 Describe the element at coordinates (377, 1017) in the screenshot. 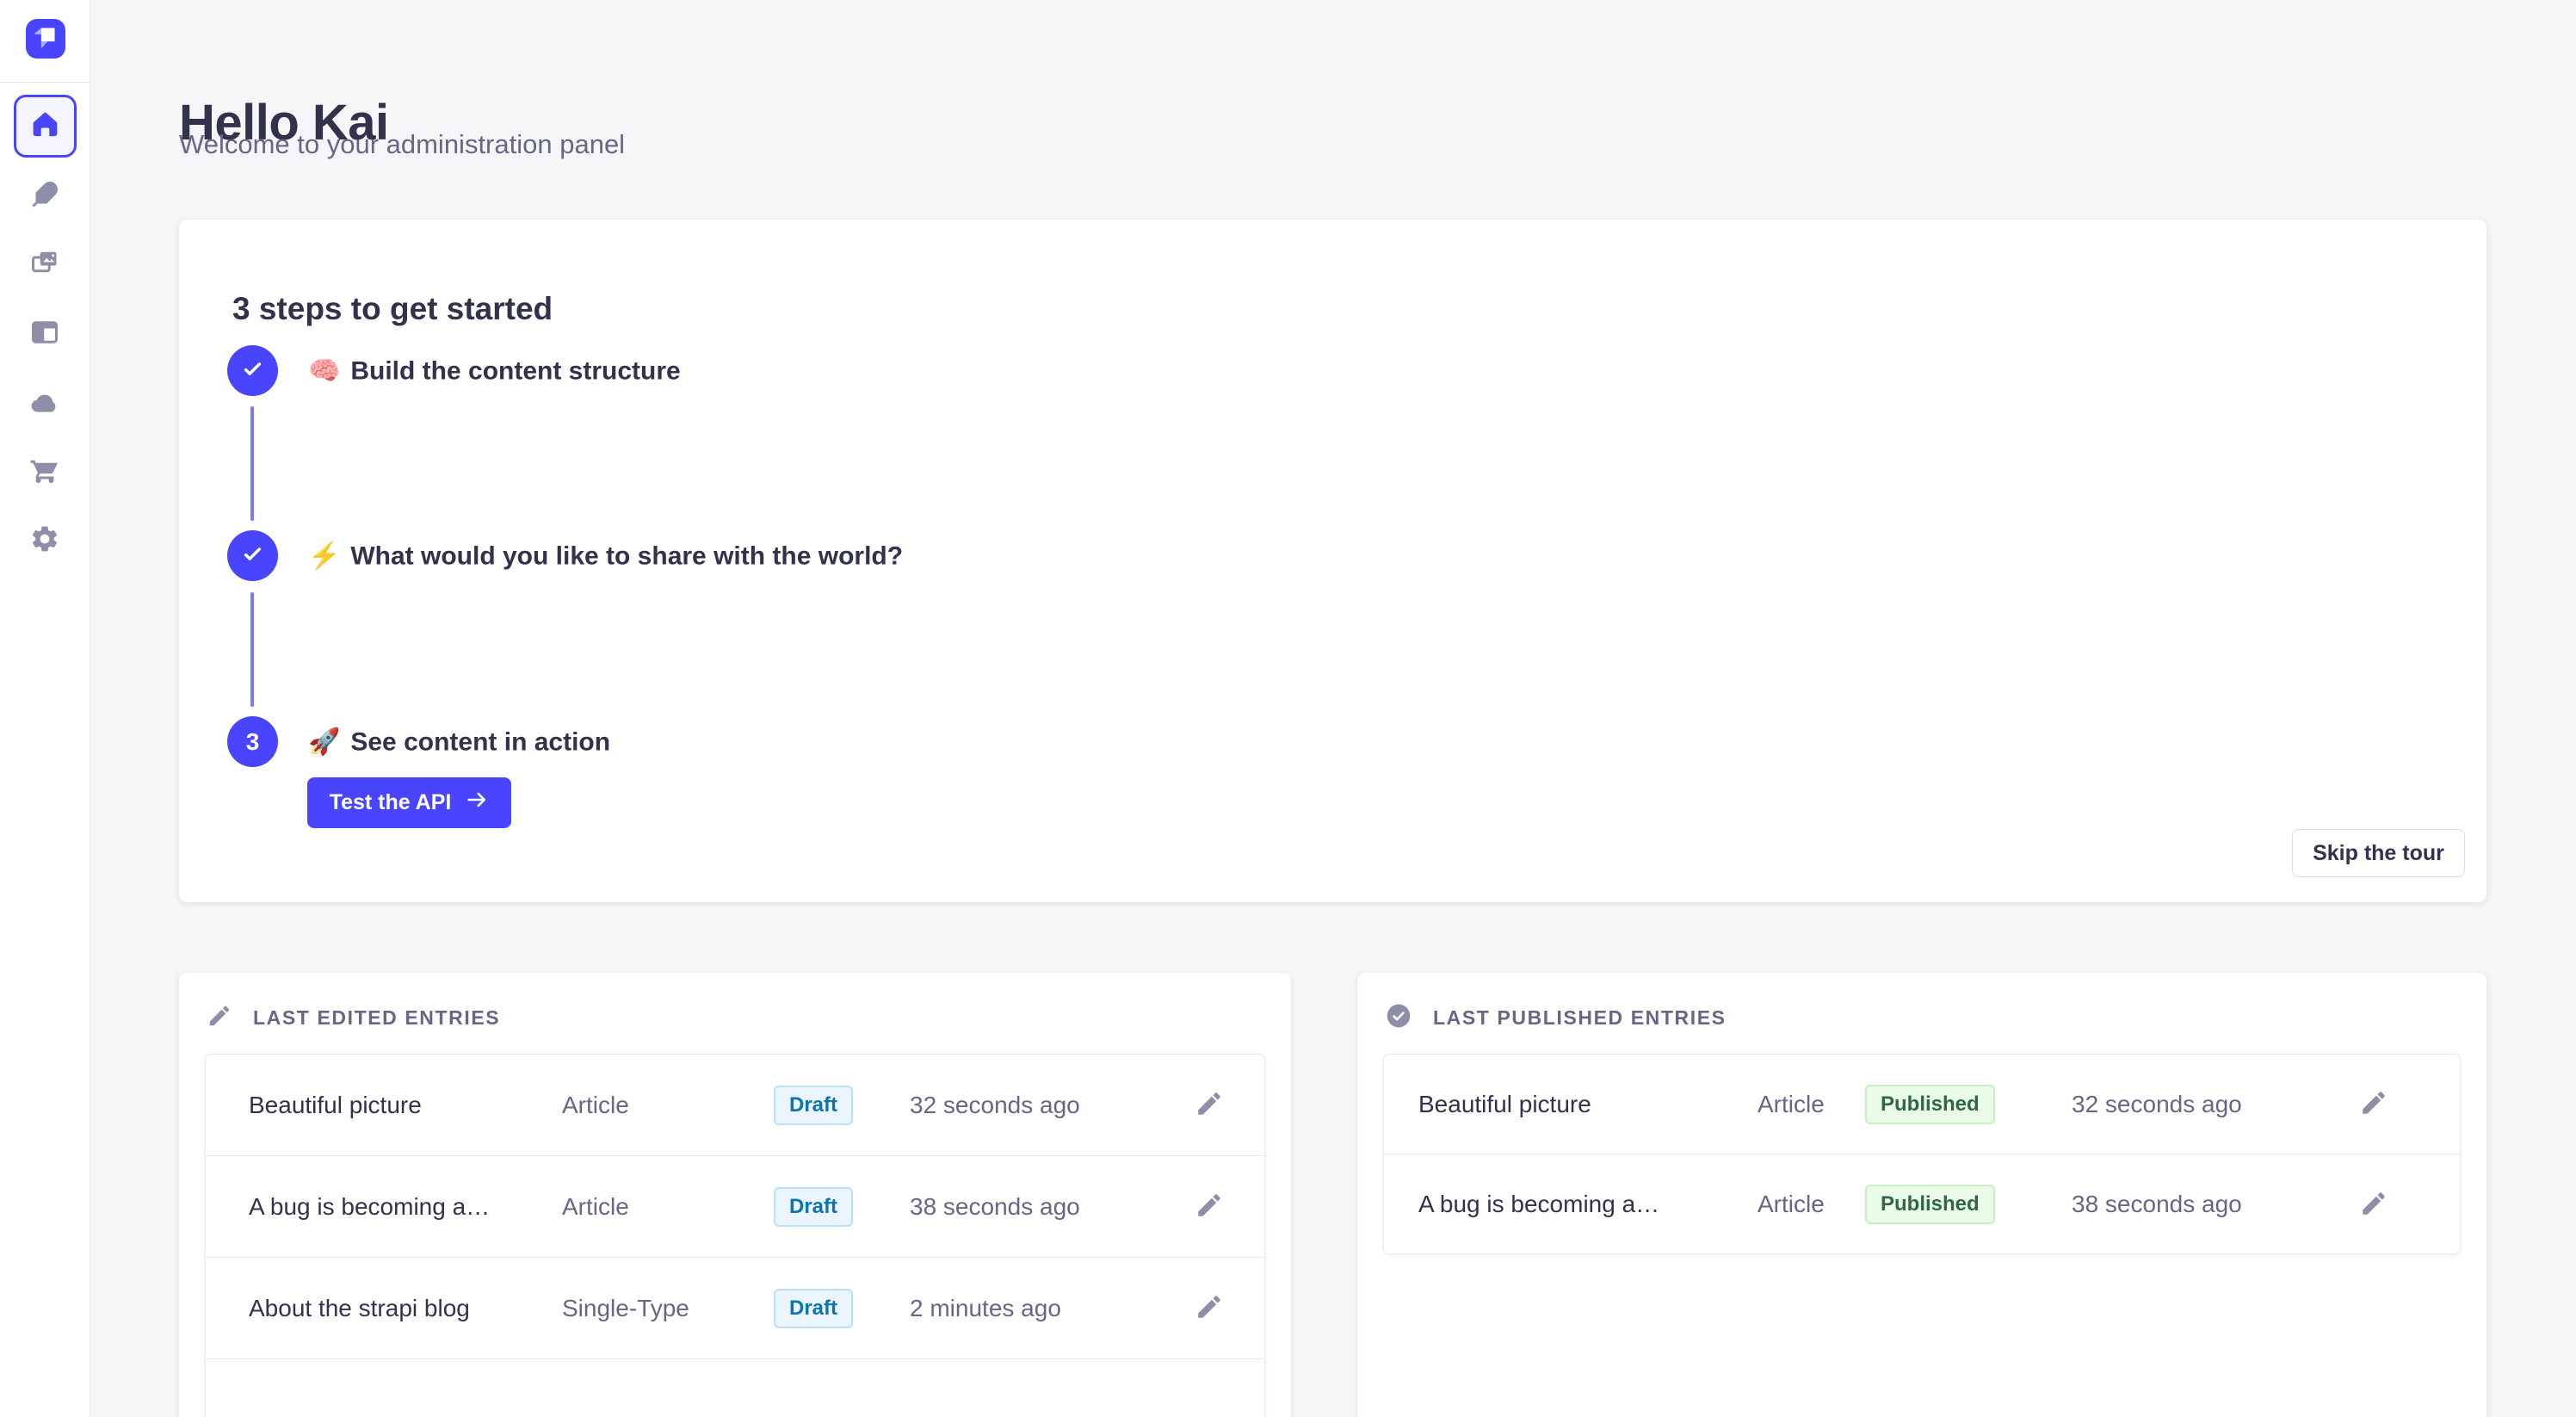

I see `panel-title: LAST EDITED ENTRIES` at that location.